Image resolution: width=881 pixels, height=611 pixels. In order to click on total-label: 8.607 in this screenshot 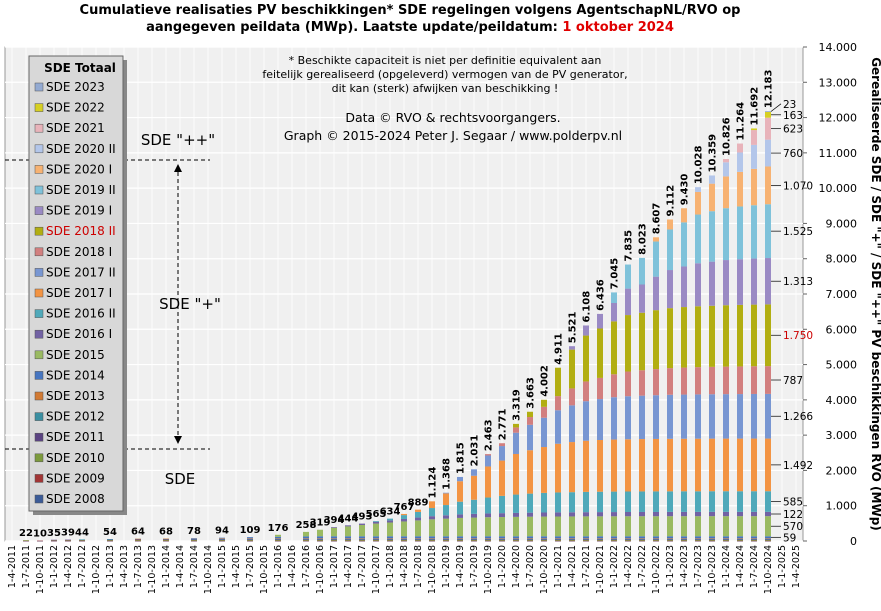, I will do `click(657, 219)`.